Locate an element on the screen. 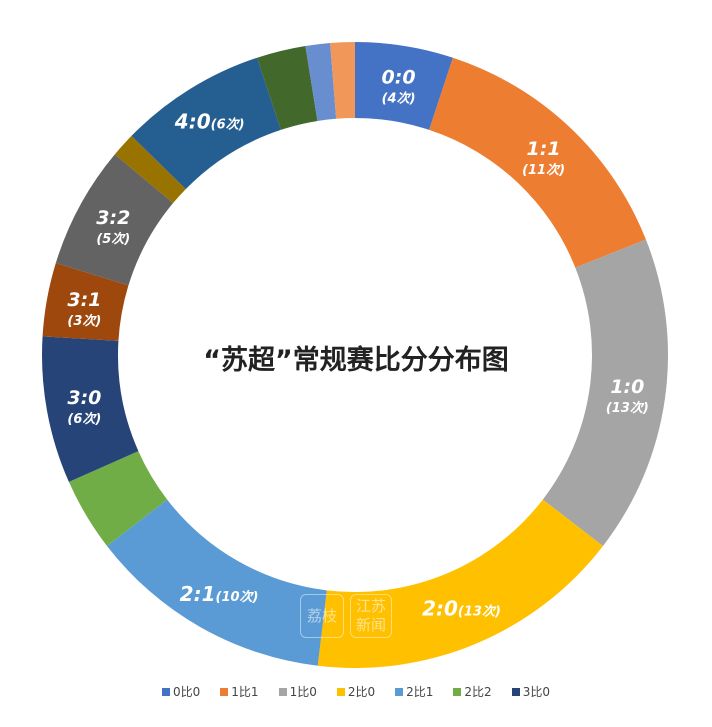 Image resolution: width=712 pixels, height=727 pixels. legend-label: 2比2 is located at coordinates (478, 692).